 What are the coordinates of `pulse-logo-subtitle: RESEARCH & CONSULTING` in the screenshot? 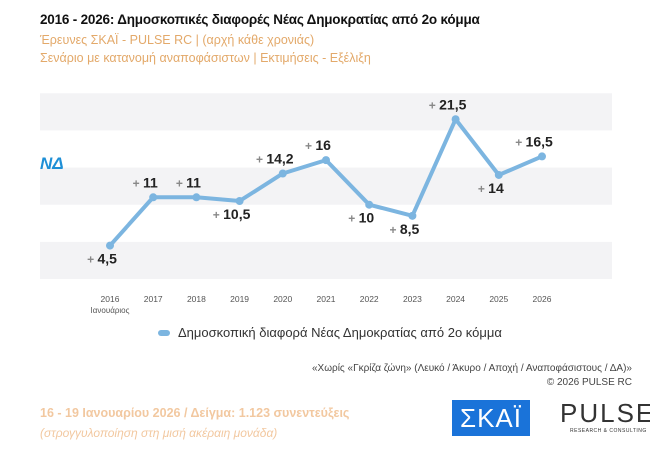 It's located at (608, 431).